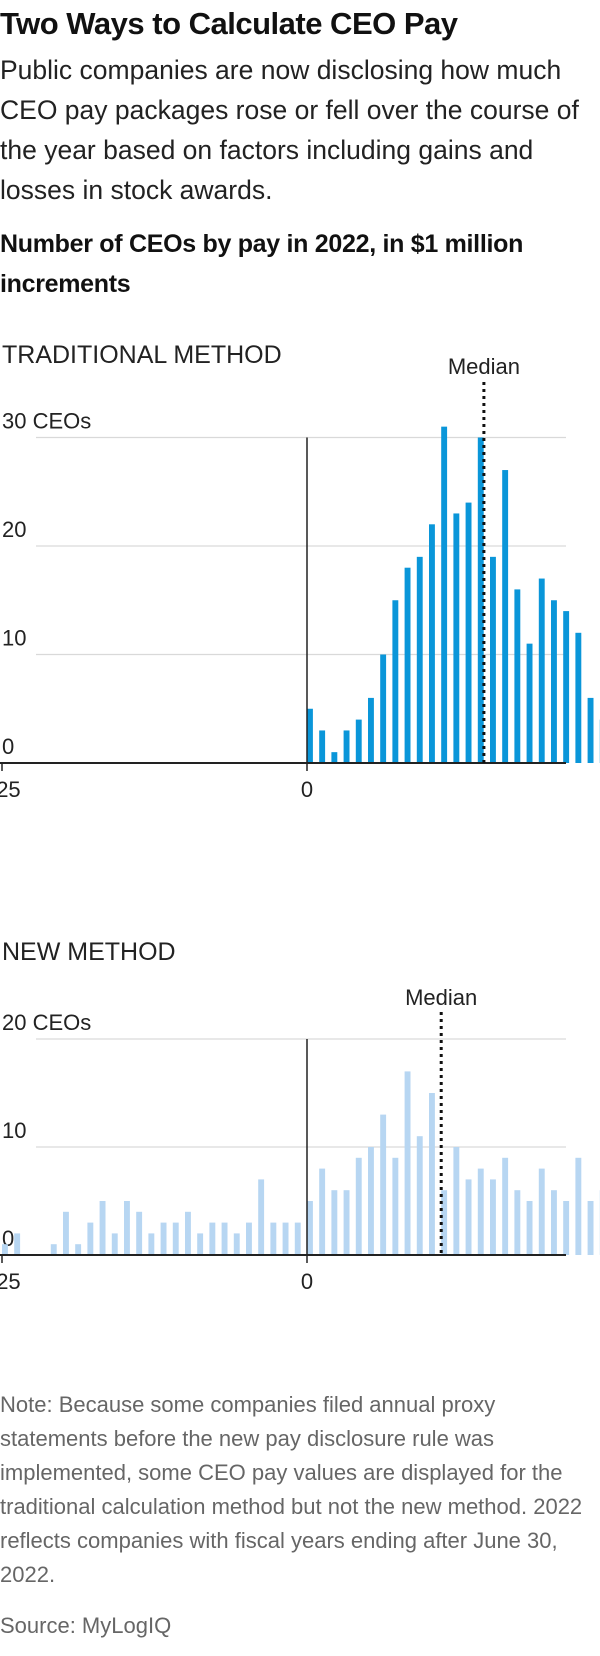 This screenshot has height=1656, width=600. I want to click on panel-title: TRADITIONAL METHOD, so click(142, 355).